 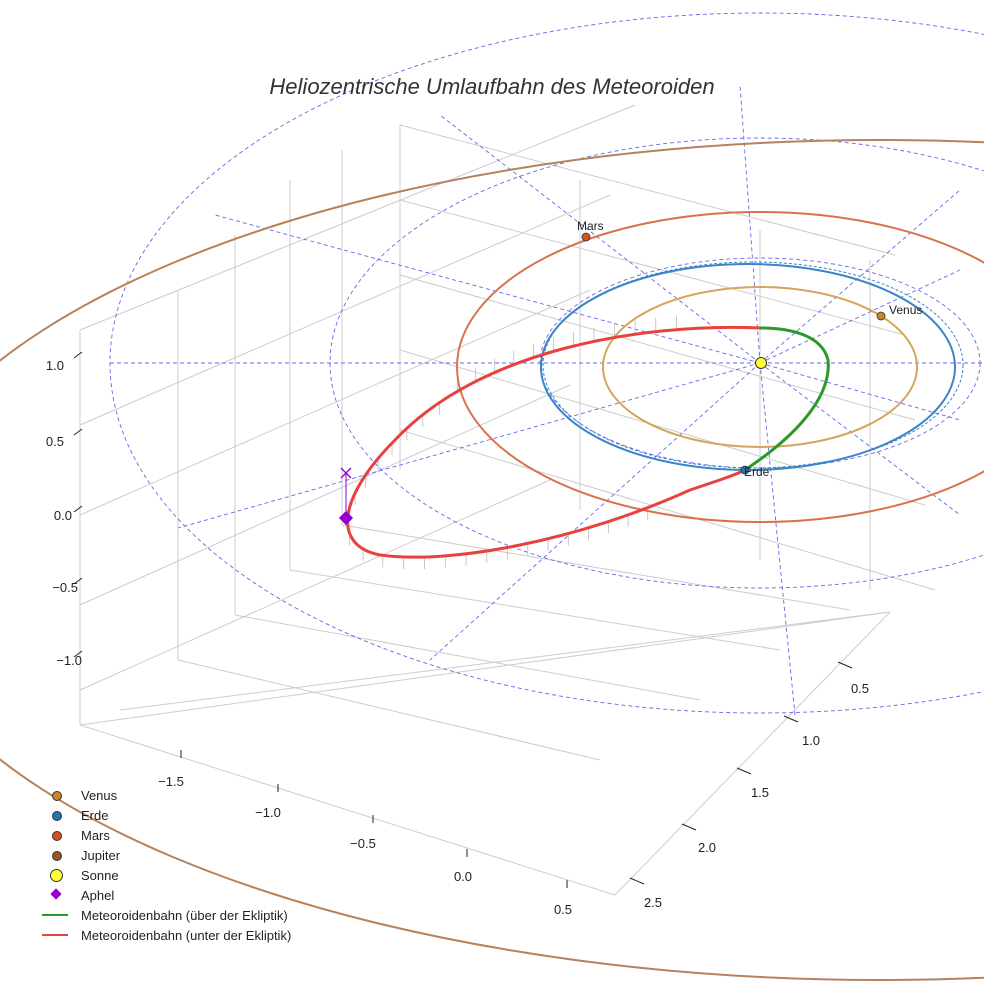 What do you see at coordinates (346, 473) in the screenshot?
I see `aphel-projection-marker` at bounding box center [346, 473].